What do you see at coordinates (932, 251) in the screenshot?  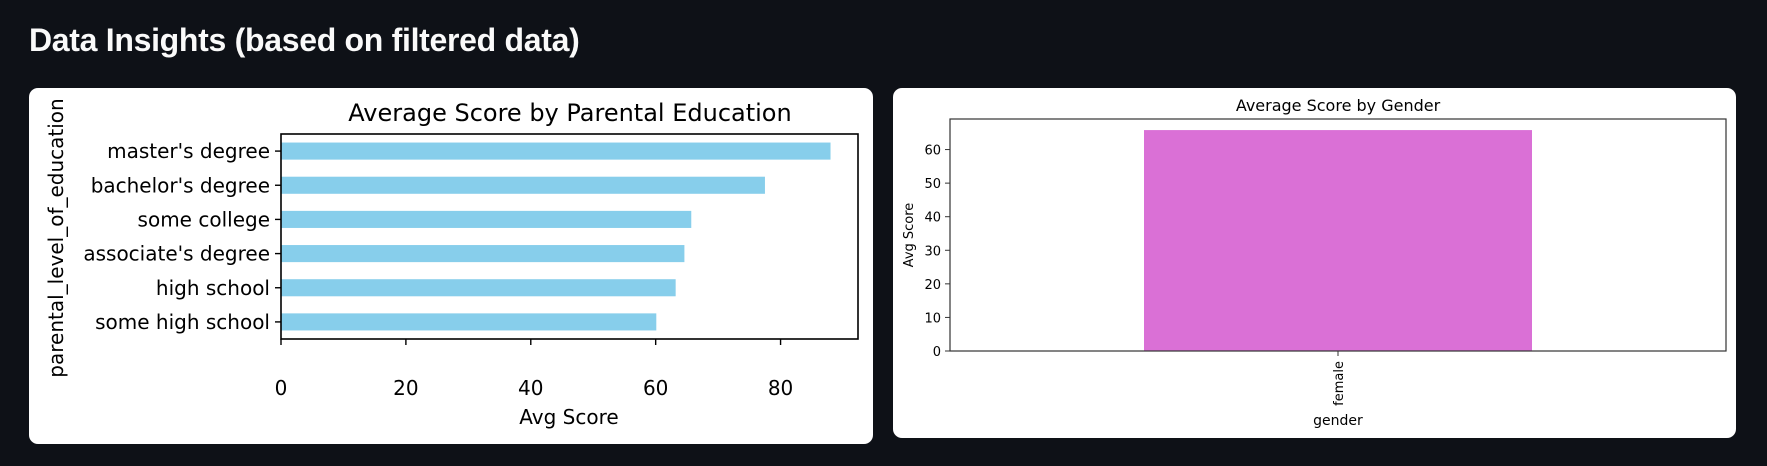 I see `y-tick-label: 30` at bounding box center [932, 251].